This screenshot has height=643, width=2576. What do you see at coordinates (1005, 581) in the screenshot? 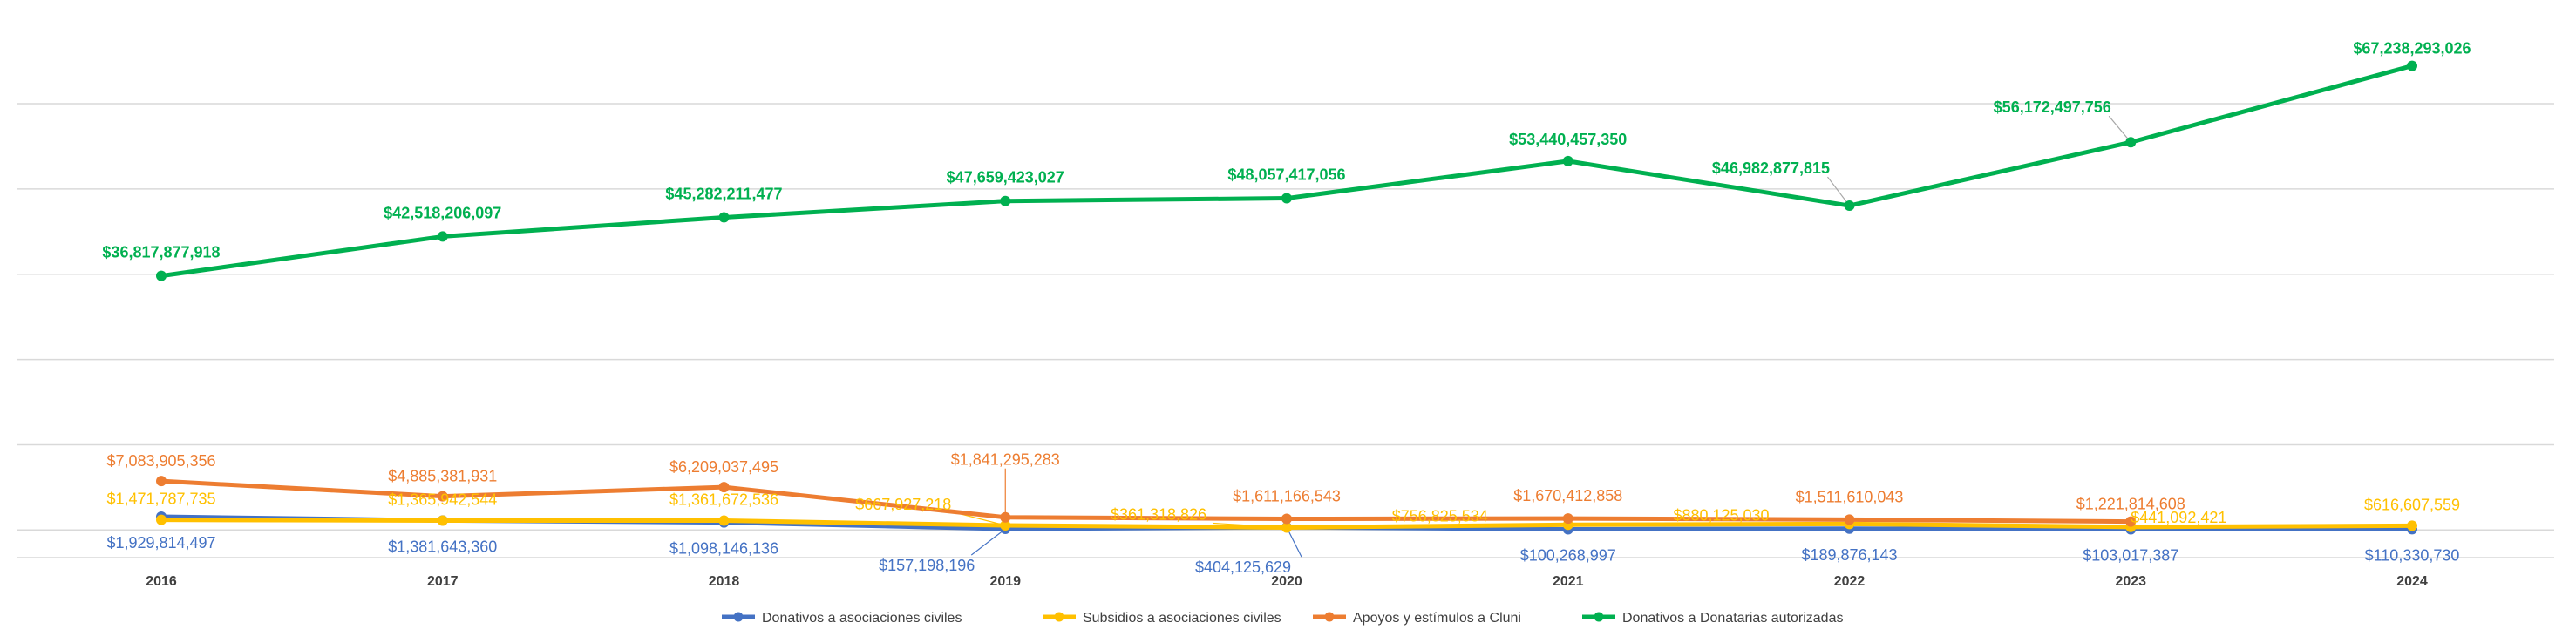
I see `x-tick-label: 2019` at bounding box center [1005, 581].